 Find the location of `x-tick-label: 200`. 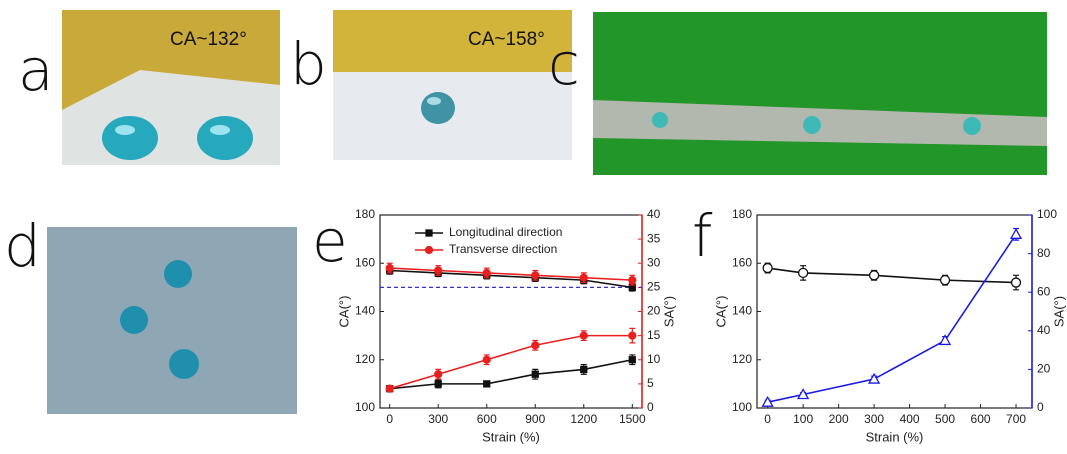

x-tick-label: 200 is located at coordinates (839, 419).